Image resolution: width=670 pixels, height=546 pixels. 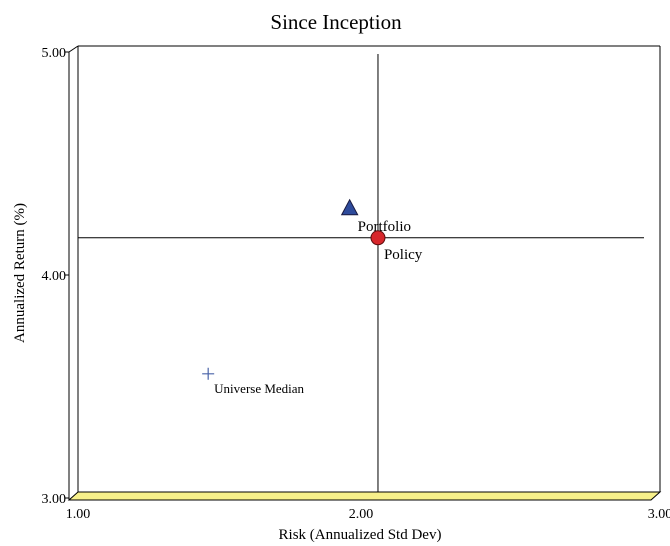 What do you see at coordinates (361, 514) in the screenshot?
I see `x-tick-label: 2.00` at bounding box center [361, 514].